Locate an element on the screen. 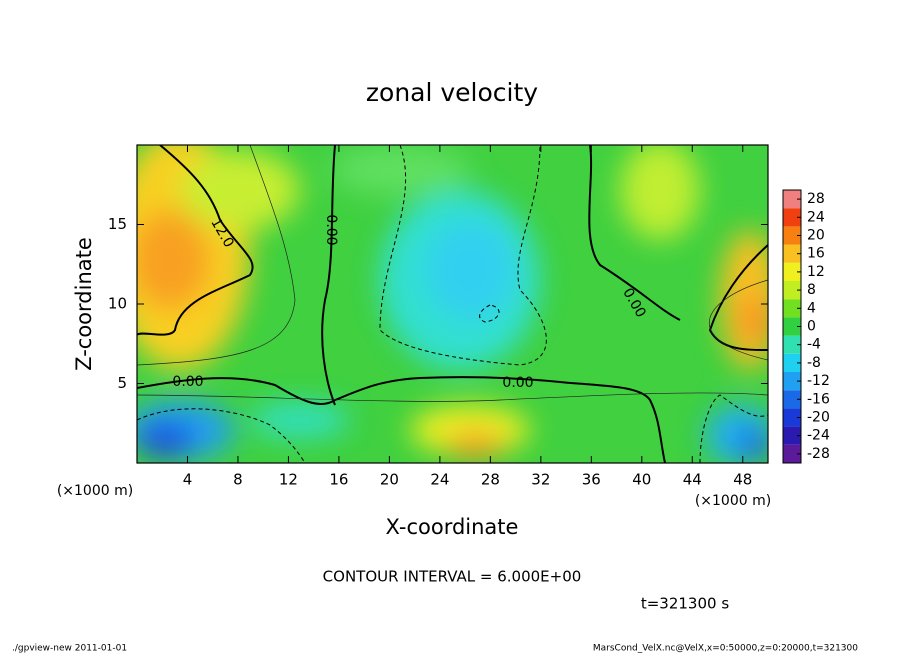  contour-interval: CONTOUR INTERVAL = 6.000E+00 is located at coordinates (452, 577).